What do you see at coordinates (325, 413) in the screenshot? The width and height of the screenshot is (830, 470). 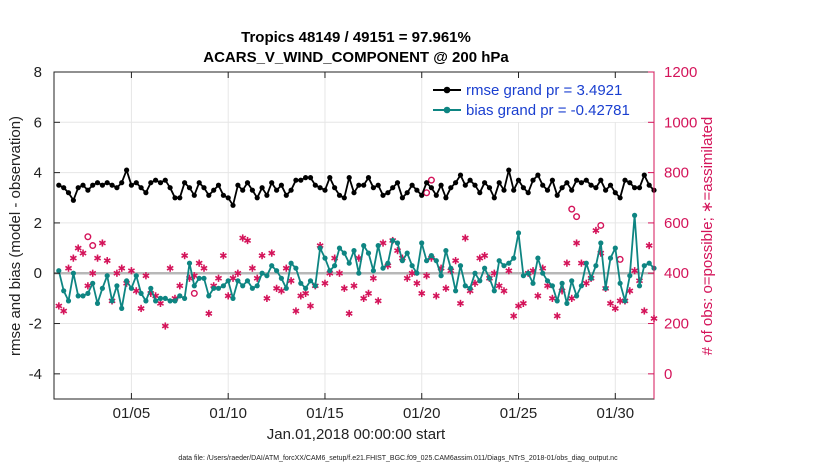 I see `x-tick-label: 01/15` at bounding box center [325, 413].